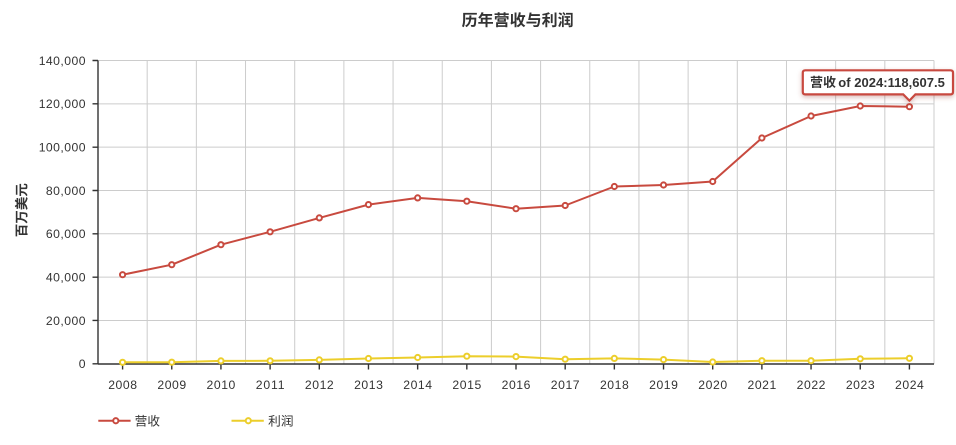 Image resolution: width=956 pixels, height=445 pixels. Describe the element at coordinates (663, 385) in the screenshot. I see `svg-text: 2019` at that location.